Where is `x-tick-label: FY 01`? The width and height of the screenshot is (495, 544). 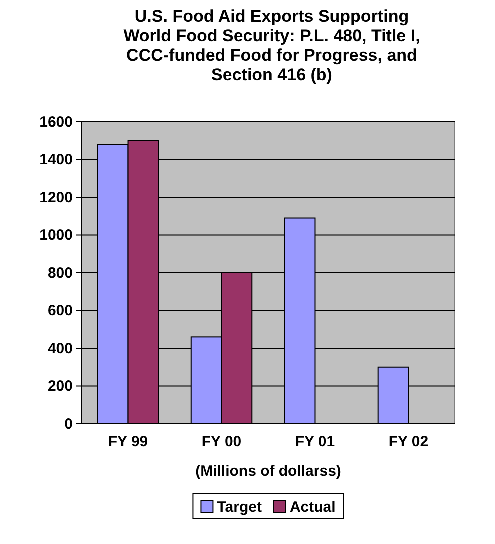
x-tick-label: FY 01 is located at coordinates (315, 442).